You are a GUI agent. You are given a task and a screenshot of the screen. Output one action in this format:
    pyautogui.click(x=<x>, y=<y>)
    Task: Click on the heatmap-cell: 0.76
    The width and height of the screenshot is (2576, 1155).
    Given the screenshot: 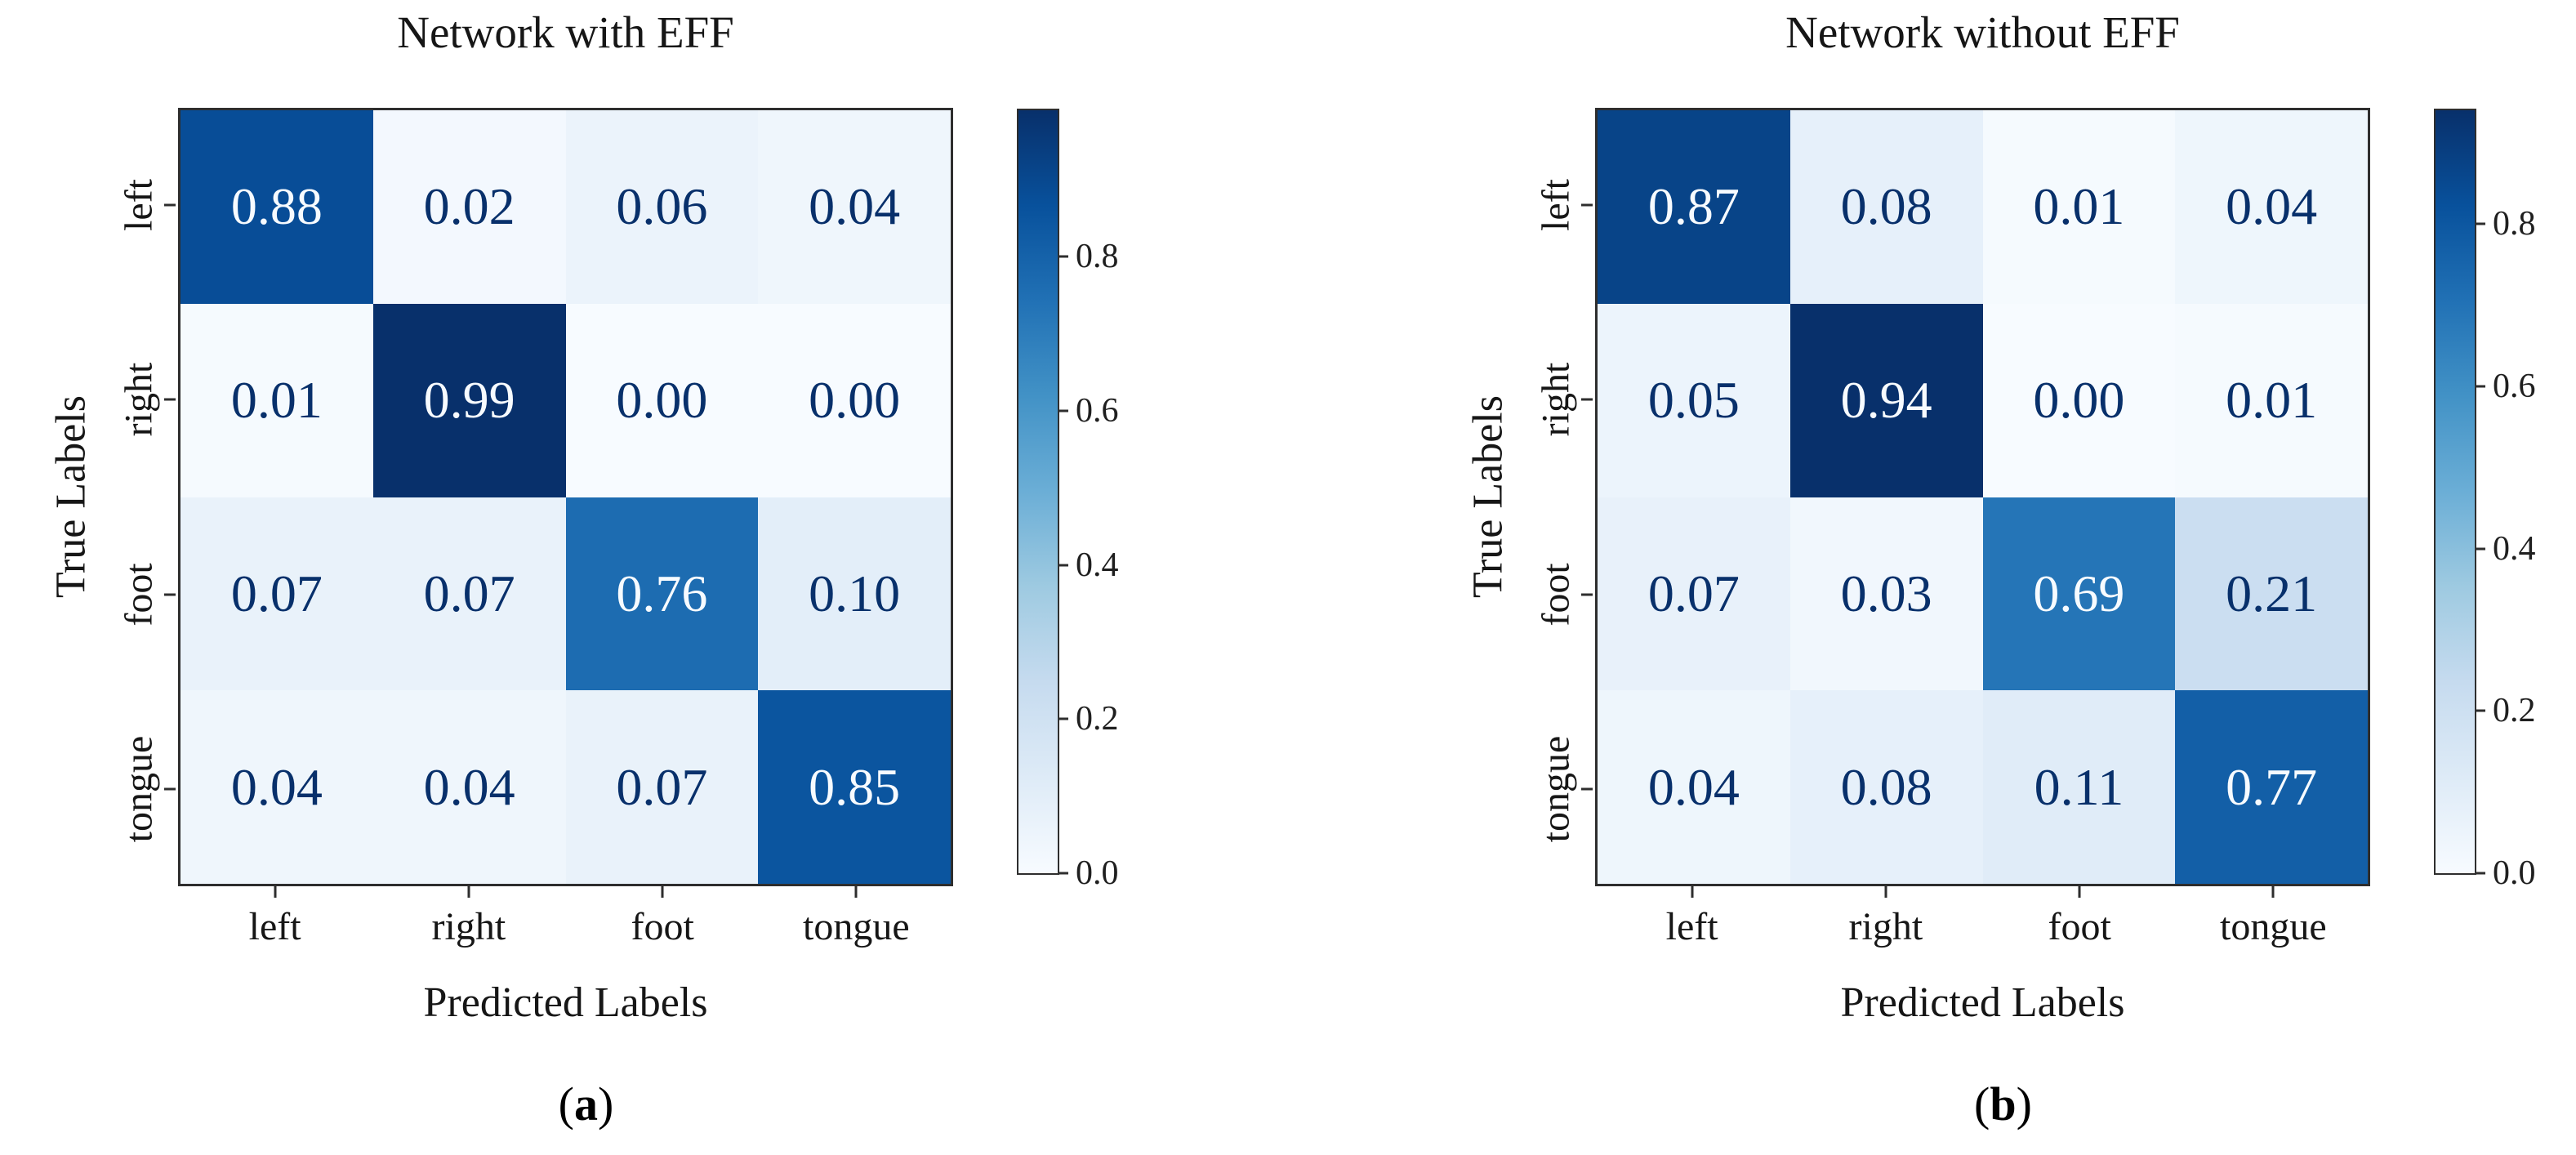 What is the action you would take?
    pyautogui.click(x=662, y=594)
    